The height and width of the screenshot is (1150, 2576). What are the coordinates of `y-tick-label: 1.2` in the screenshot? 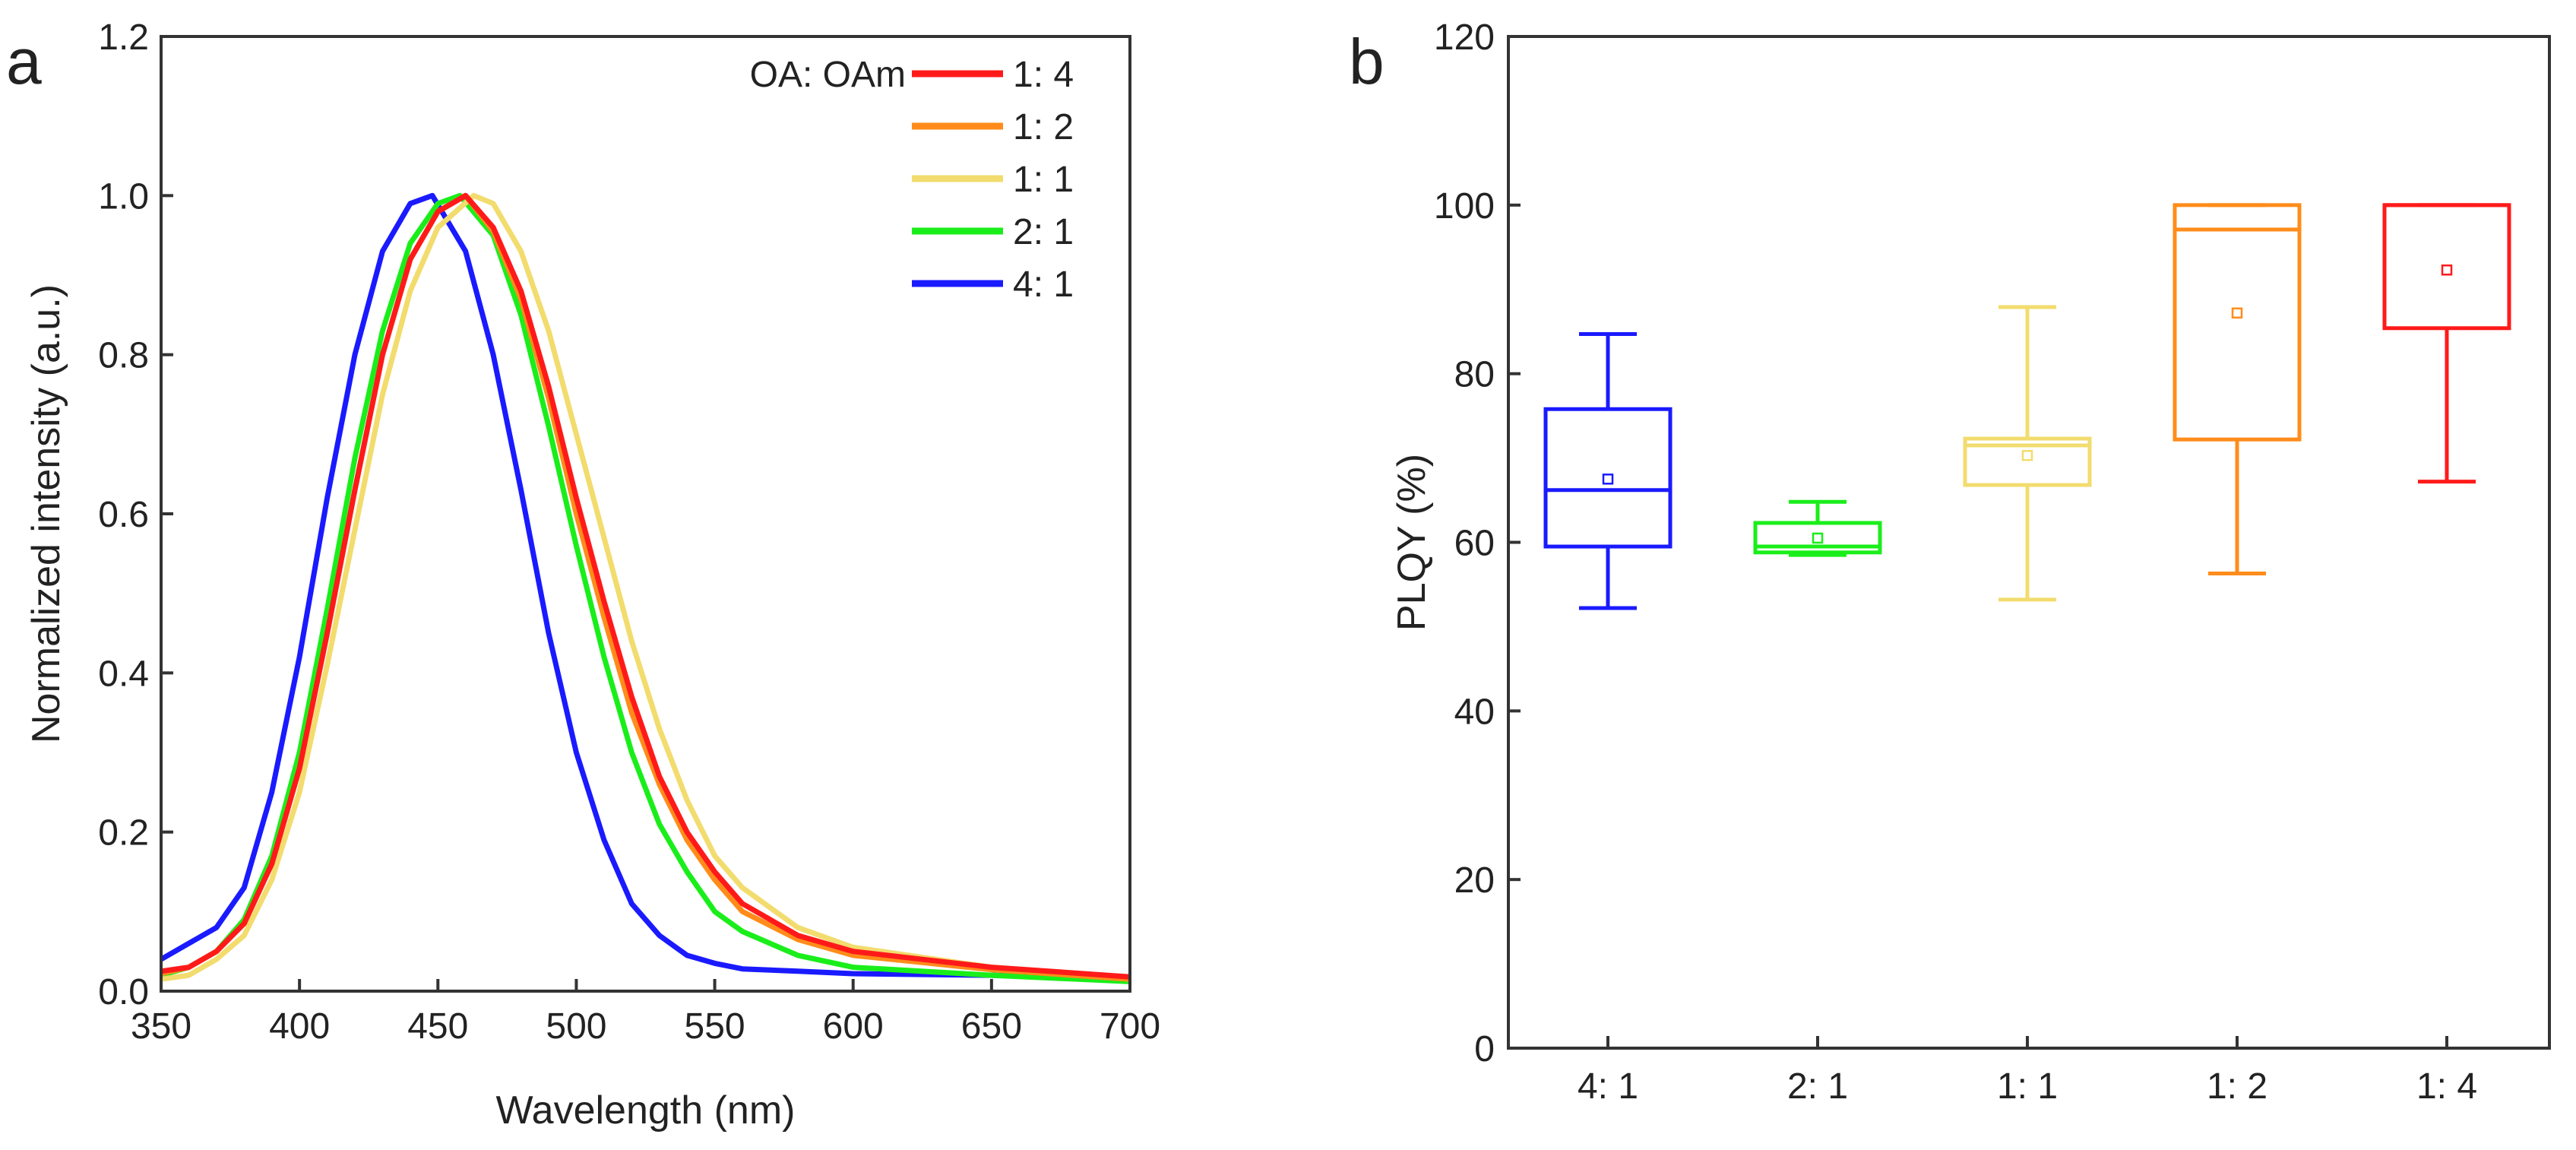 It's located at (124, 38).